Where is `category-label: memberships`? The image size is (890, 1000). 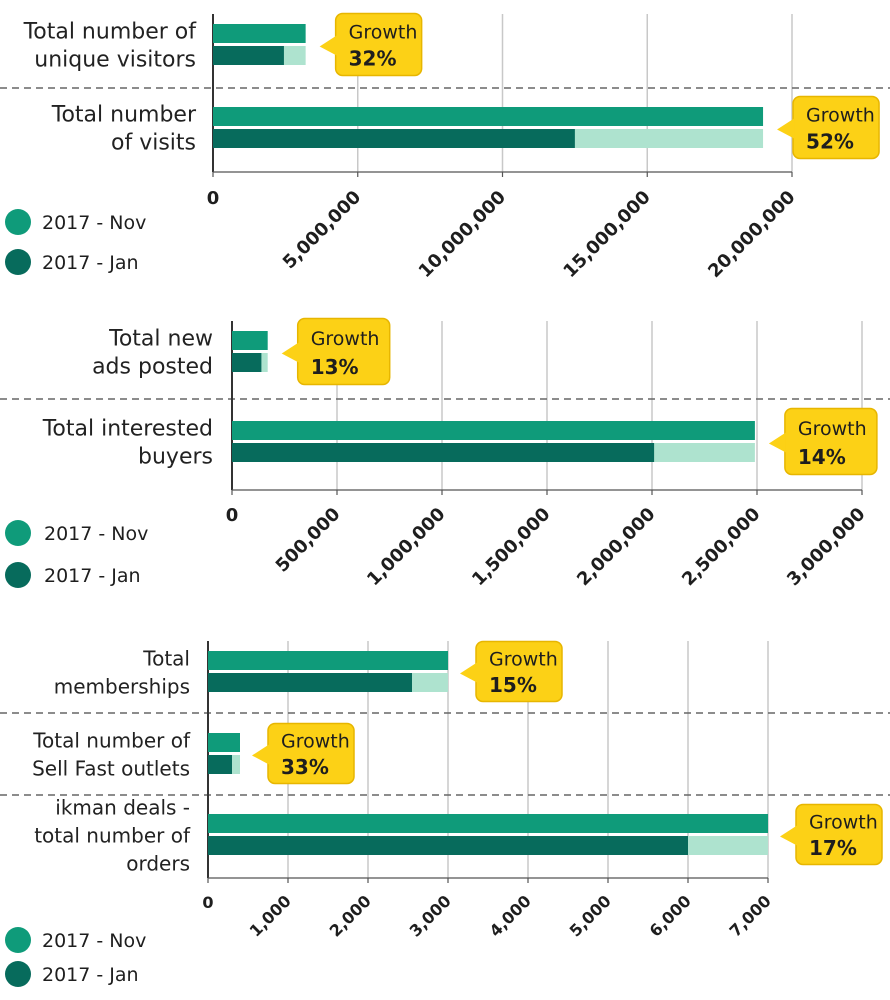
category-label: memberships is located at coordinates (122, 687).